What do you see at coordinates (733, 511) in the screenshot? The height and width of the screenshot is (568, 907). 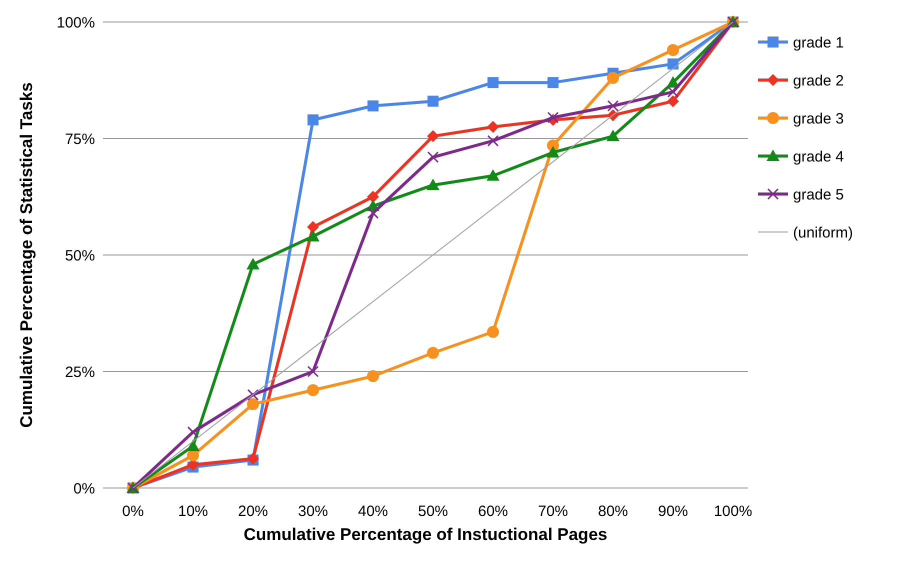 I see `x-tick-label: 100%` at bounding box center [733, 511].